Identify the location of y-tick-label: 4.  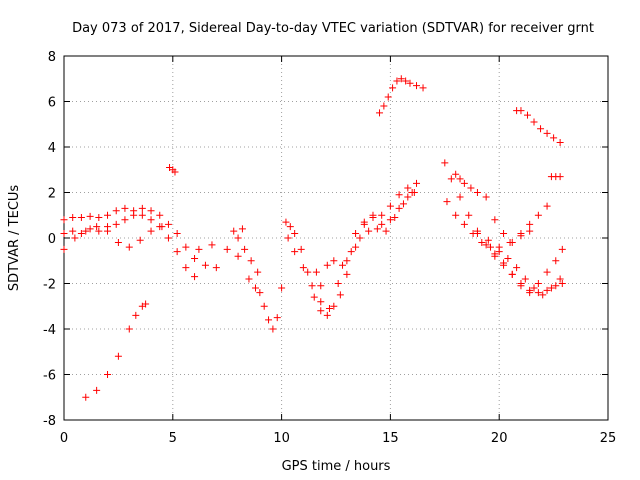
(52, 148).